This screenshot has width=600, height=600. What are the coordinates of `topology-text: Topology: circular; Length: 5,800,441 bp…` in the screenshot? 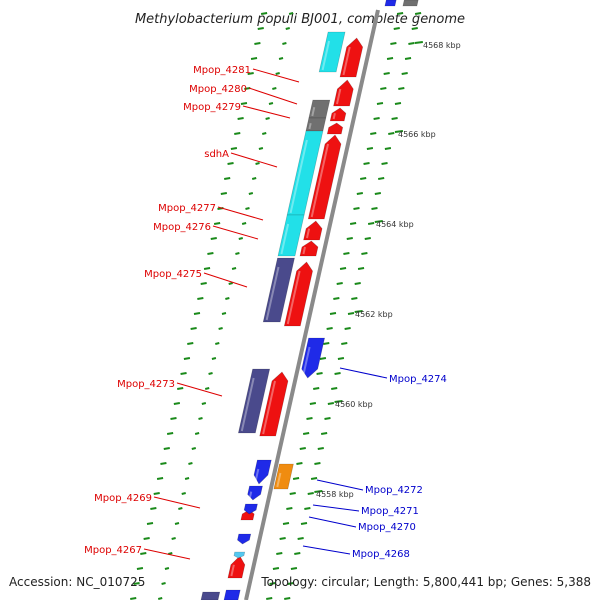 It's located at (425, 582).